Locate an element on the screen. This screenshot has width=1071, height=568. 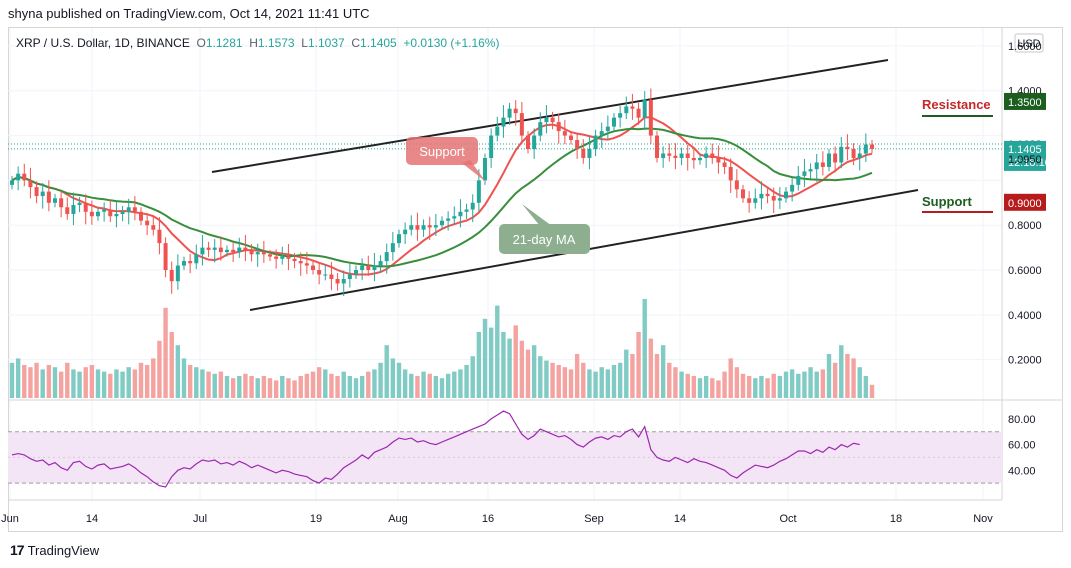
support-callout-box is located at coordinates (442, 151).